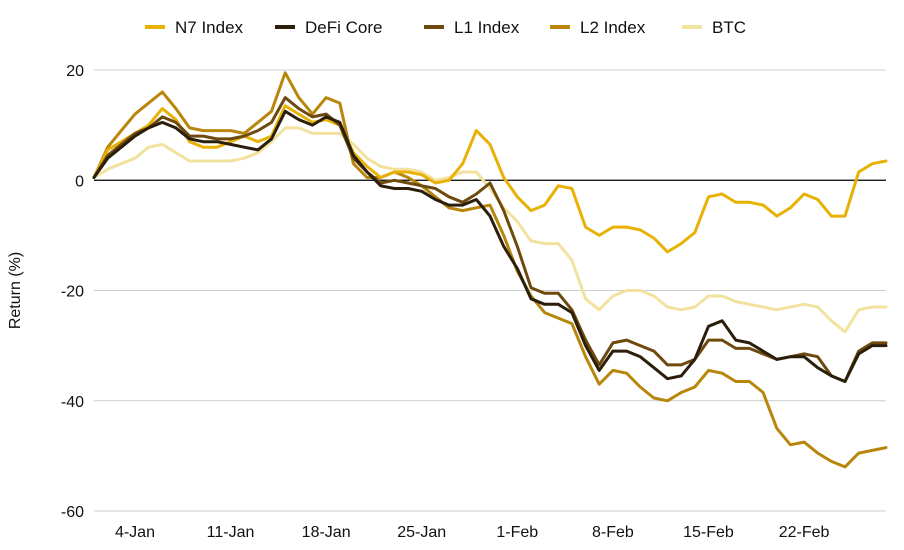 This screenshot has height=550, width=904. Describe the element at coordinates (72, 402) in the screenshot. I see `y-tick-label: -40` at that location.